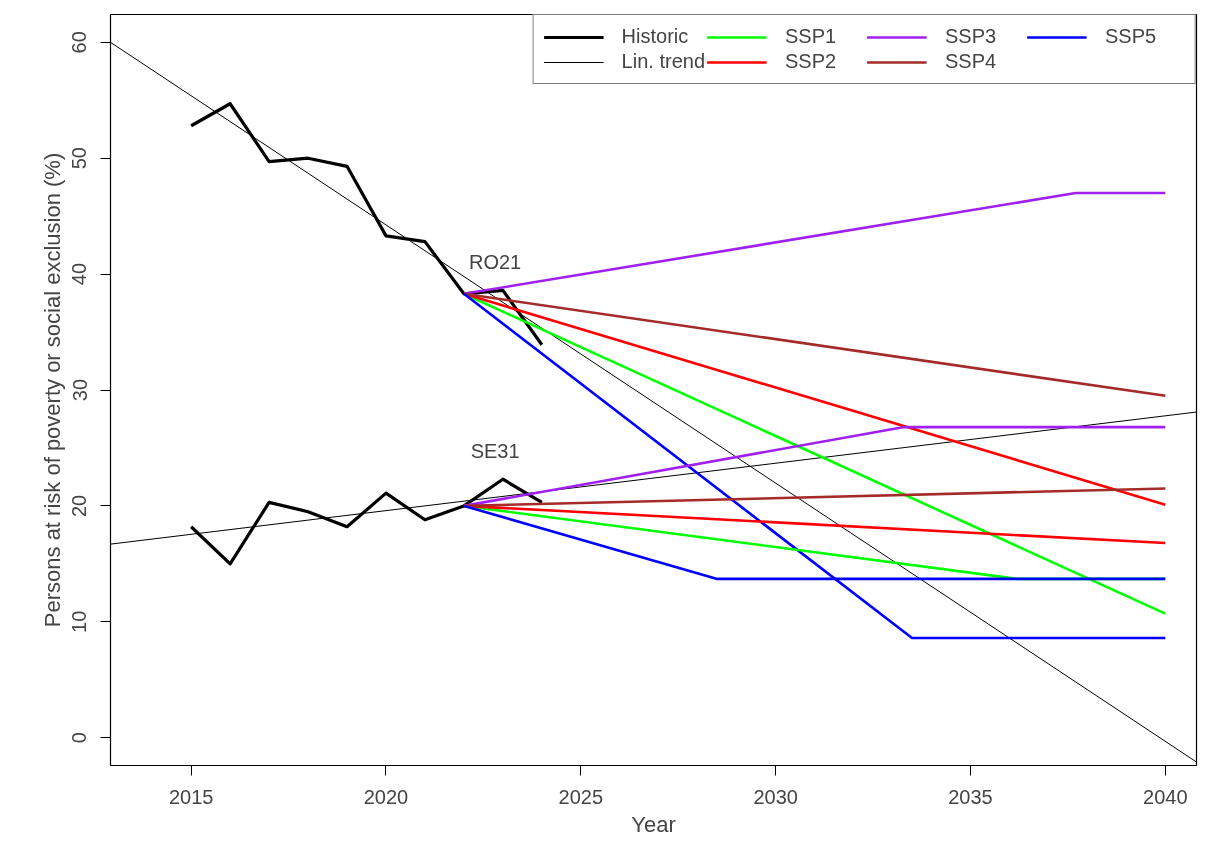 The height and width of the screenshot is (868, 1208). Describe the element at coordinates (366, 224) in the screenshot. I see `line-series` at that location.